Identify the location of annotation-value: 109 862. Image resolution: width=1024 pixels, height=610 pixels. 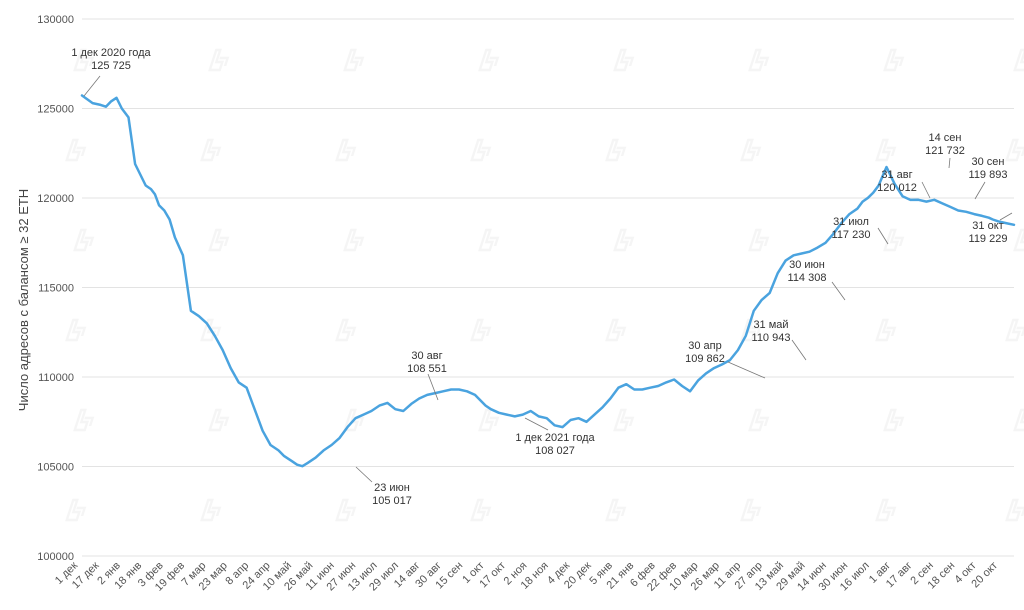
(705, 359).